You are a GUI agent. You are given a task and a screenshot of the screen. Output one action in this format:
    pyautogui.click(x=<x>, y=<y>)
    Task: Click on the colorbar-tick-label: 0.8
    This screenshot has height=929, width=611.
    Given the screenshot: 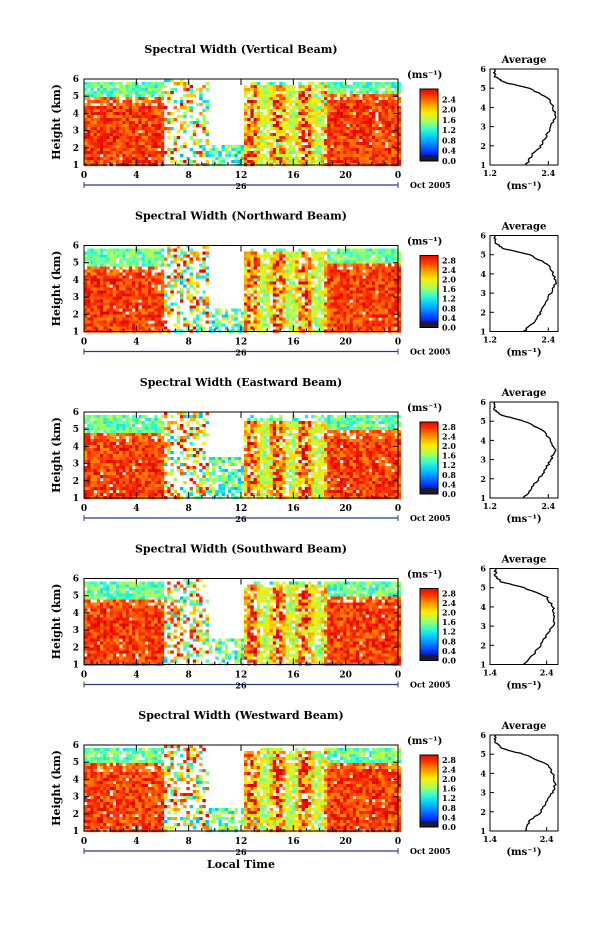 What is the action you would take?
    pyautogui.click(x=449, y=308)
    